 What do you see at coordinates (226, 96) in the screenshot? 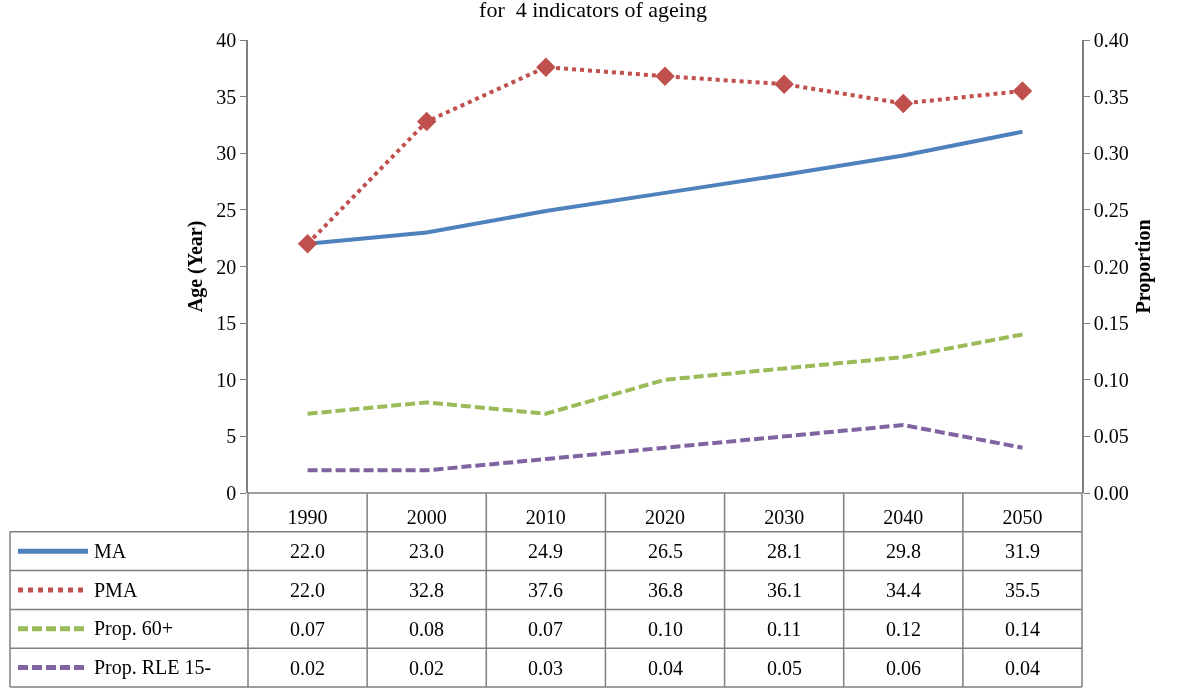
I see `y-tick-label: 35` at bounding box center [226, 96].